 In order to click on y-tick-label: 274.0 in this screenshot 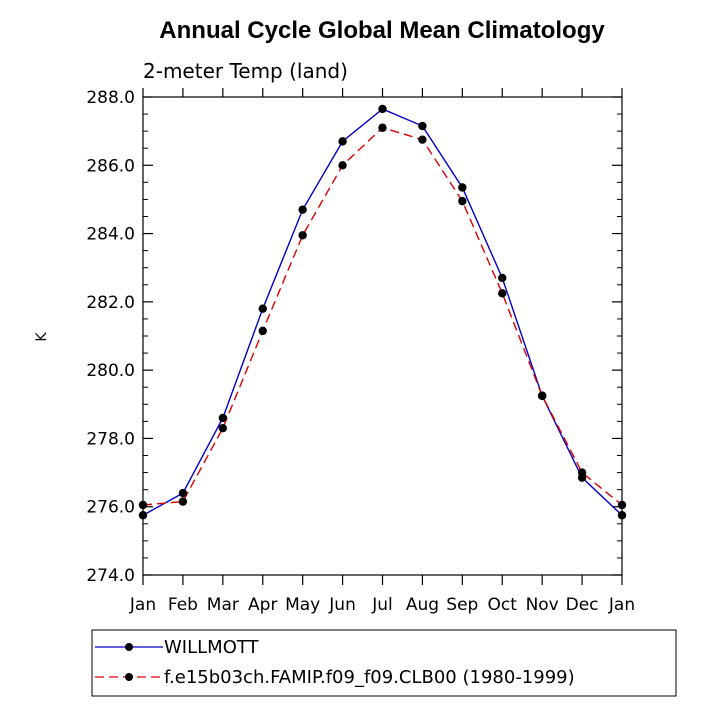, I will do `click(110, 576)`.